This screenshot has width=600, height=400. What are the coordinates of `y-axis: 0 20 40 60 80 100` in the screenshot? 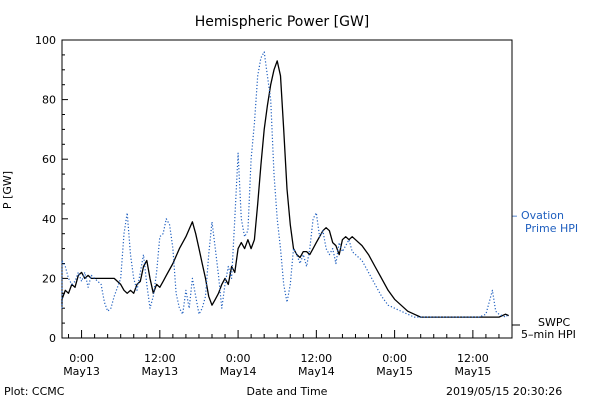 It's located at (51, 189).